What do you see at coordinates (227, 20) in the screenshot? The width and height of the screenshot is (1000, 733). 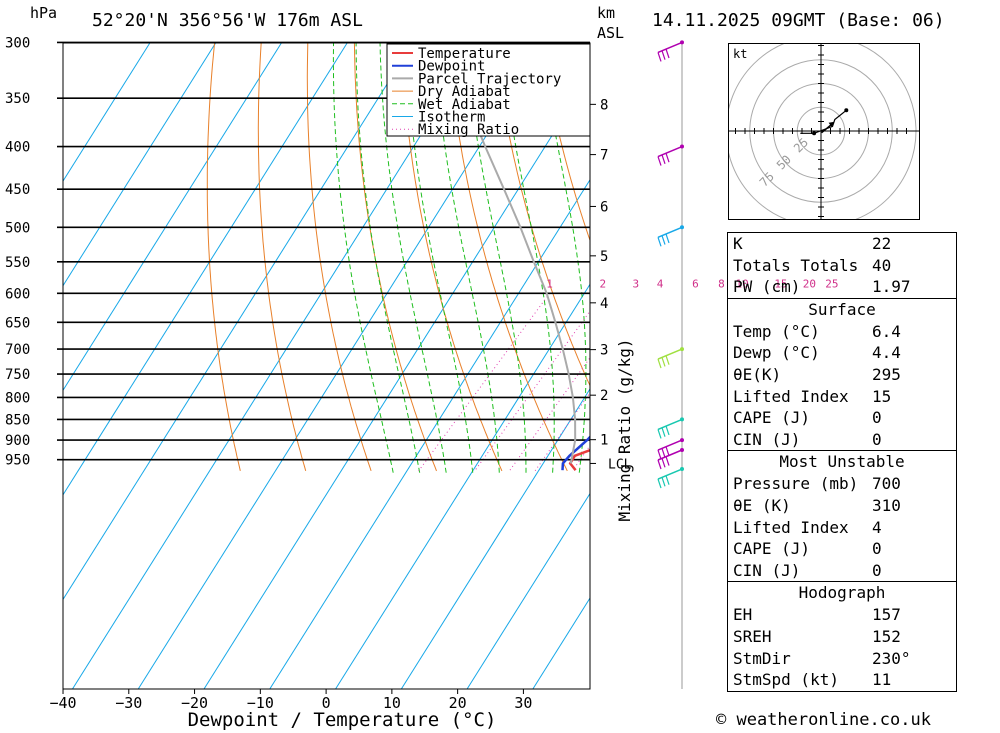 I see `location-title: 52°20'N 356°56'W 176m ASL` at bounding box center [227, 20].